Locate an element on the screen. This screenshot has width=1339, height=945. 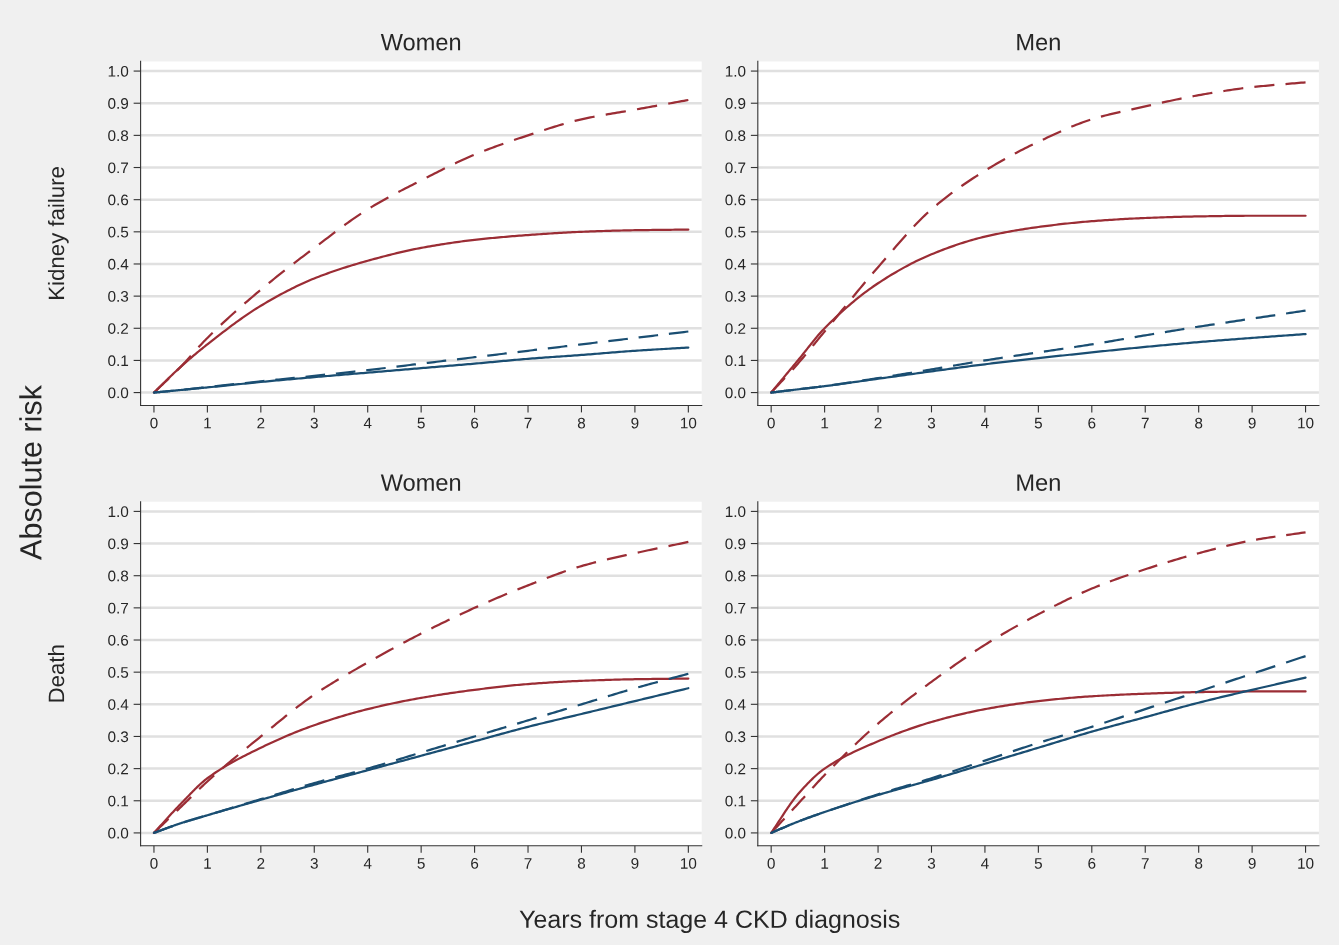
y-axis-title: Kidney failure is located at coordinates (58, 233).